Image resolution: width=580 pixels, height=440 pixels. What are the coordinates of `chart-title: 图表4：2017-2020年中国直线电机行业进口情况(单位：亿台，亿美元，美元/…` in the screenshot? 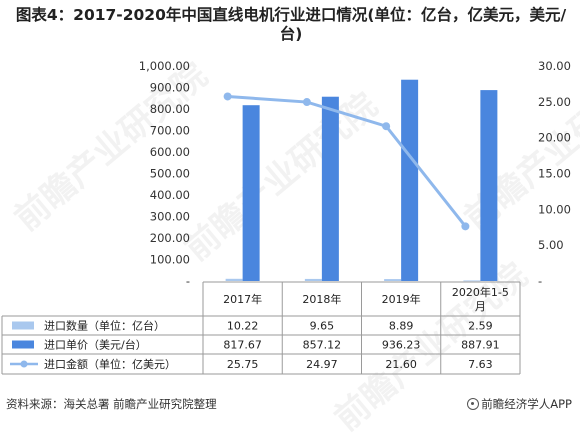 It's located at (291, 24).